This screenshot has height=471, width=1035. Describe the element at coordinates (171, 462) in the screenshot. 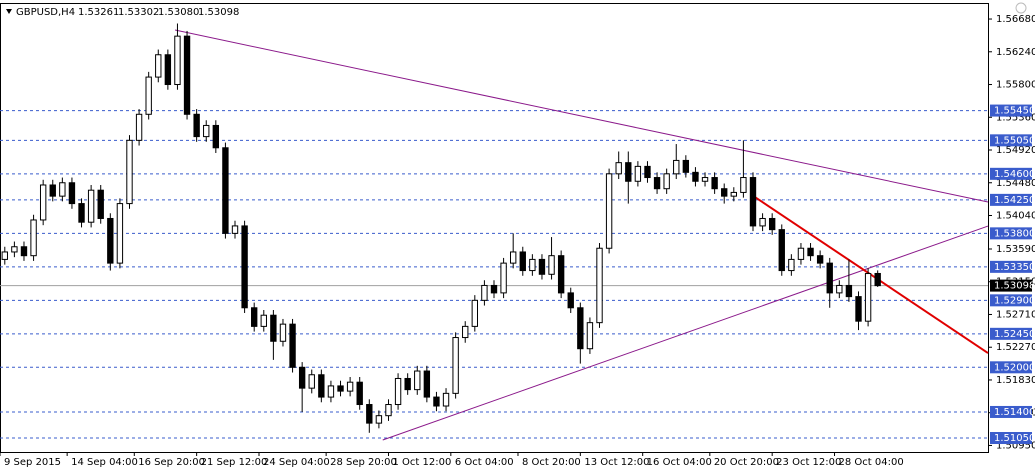

I see `x-tick-label: 16 Sep 20:00` at that location.